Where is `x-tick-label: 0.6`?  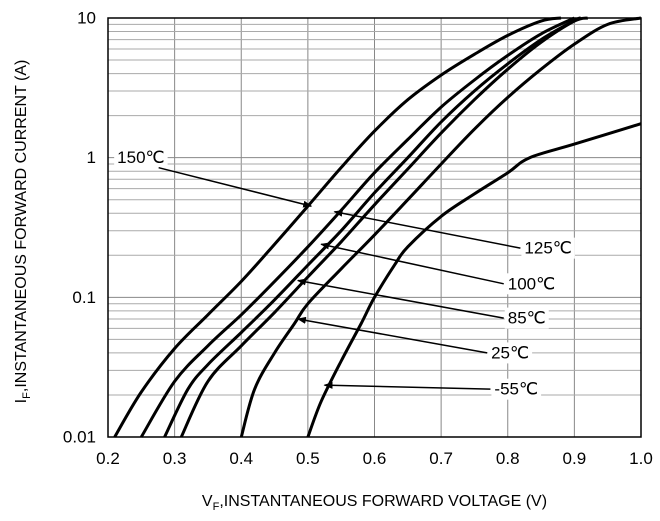
x-tick-label: 0.6 is located at coordinates (375, 458).